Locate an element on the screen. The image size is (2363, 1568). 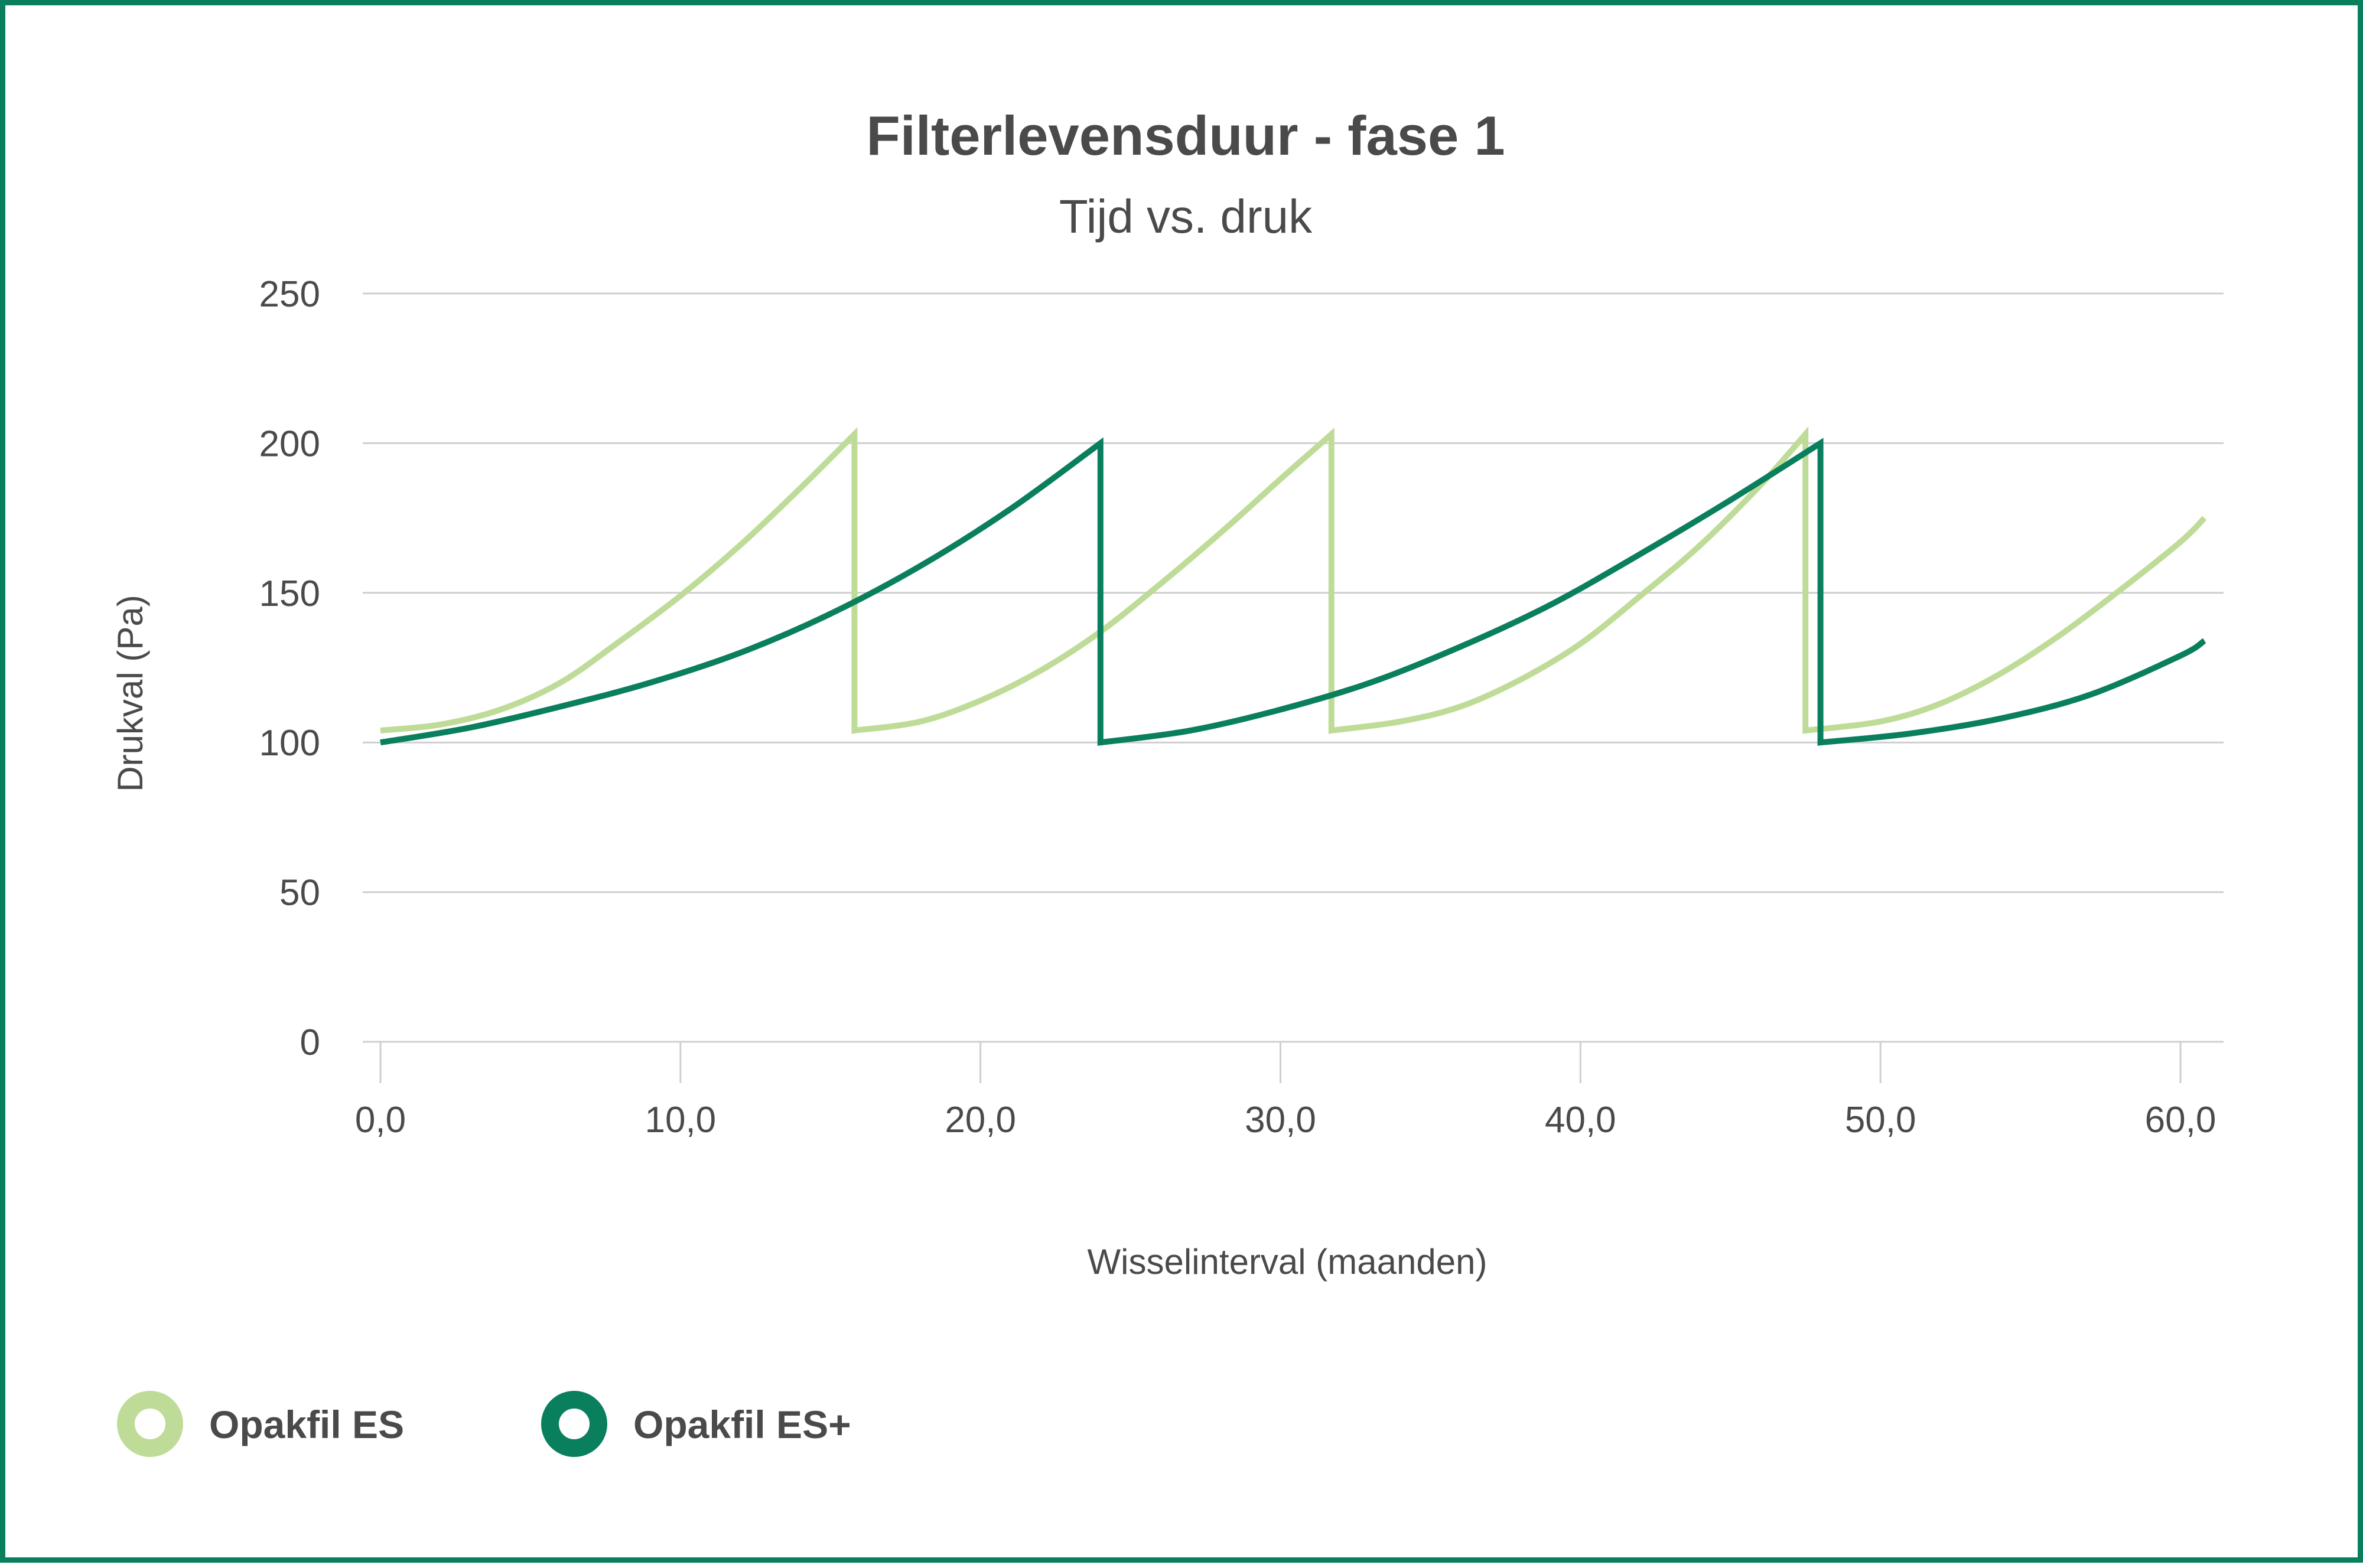
x-tick-label: 30,0 is located at coordinates (1280, 1120).